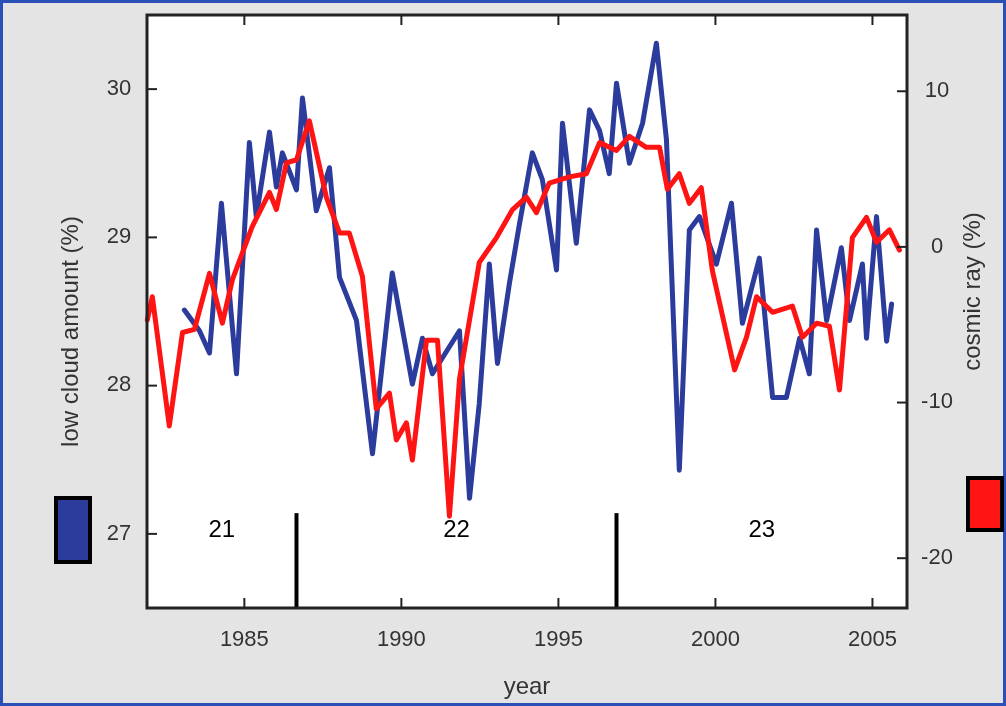 The image size is (1006, 706). I want to click on y-tick-label: 27, so click(119, 532).